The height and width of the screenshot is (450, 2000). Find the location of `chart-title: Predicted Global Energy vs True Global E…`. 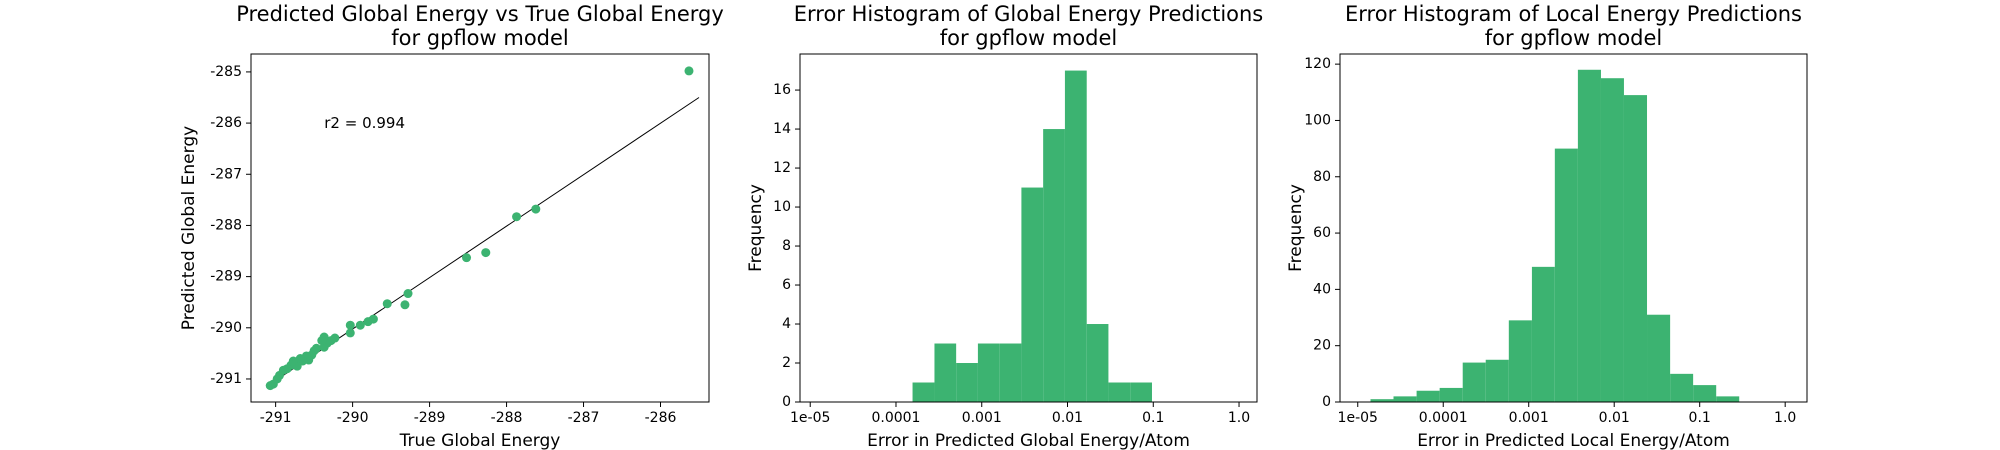

chart-title: Predicted Global Energy vs True Global E… is located at coordinates (480, 14).